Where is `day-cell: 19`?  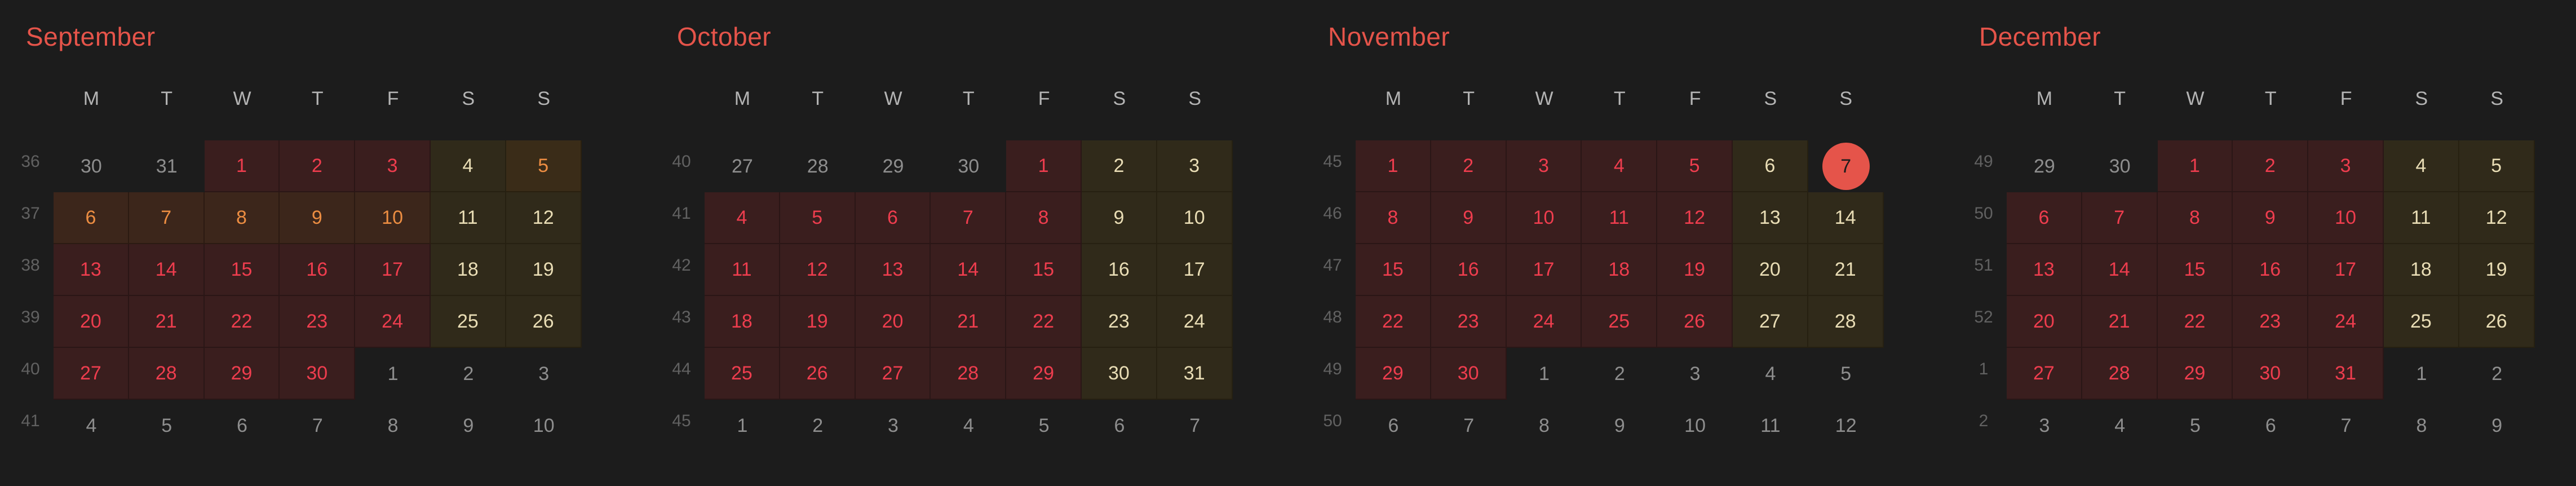 day-cell: 19 is located at coordinates (818, 322).